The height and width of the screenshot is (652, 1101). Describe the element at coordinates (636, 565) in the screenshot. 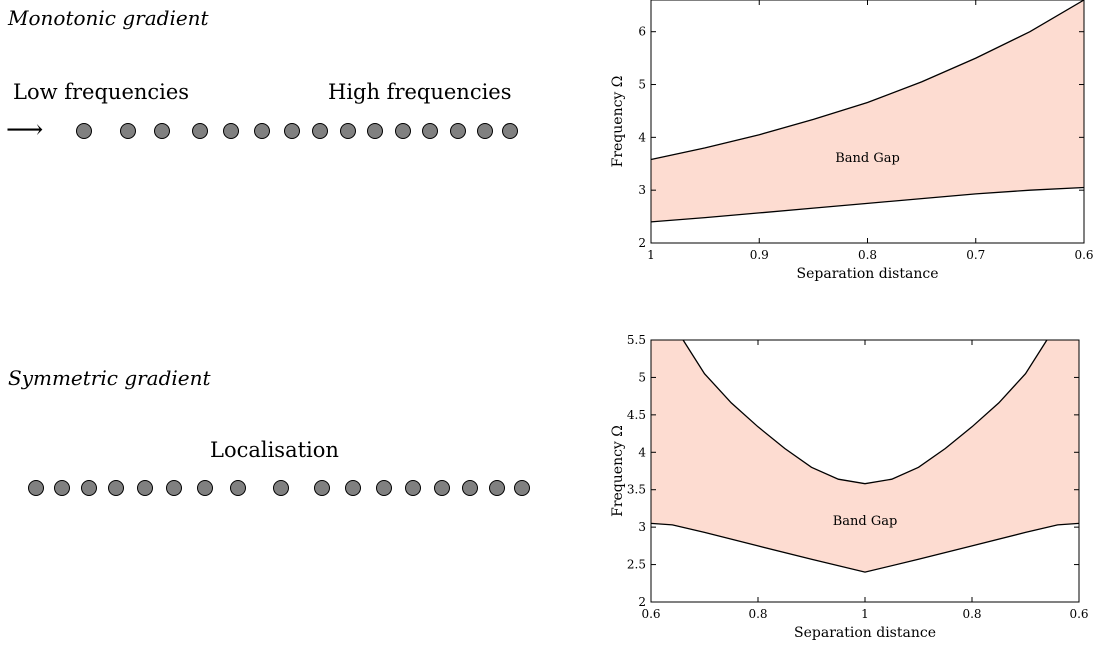

I see `y-tick-label: 2.5` at that location.